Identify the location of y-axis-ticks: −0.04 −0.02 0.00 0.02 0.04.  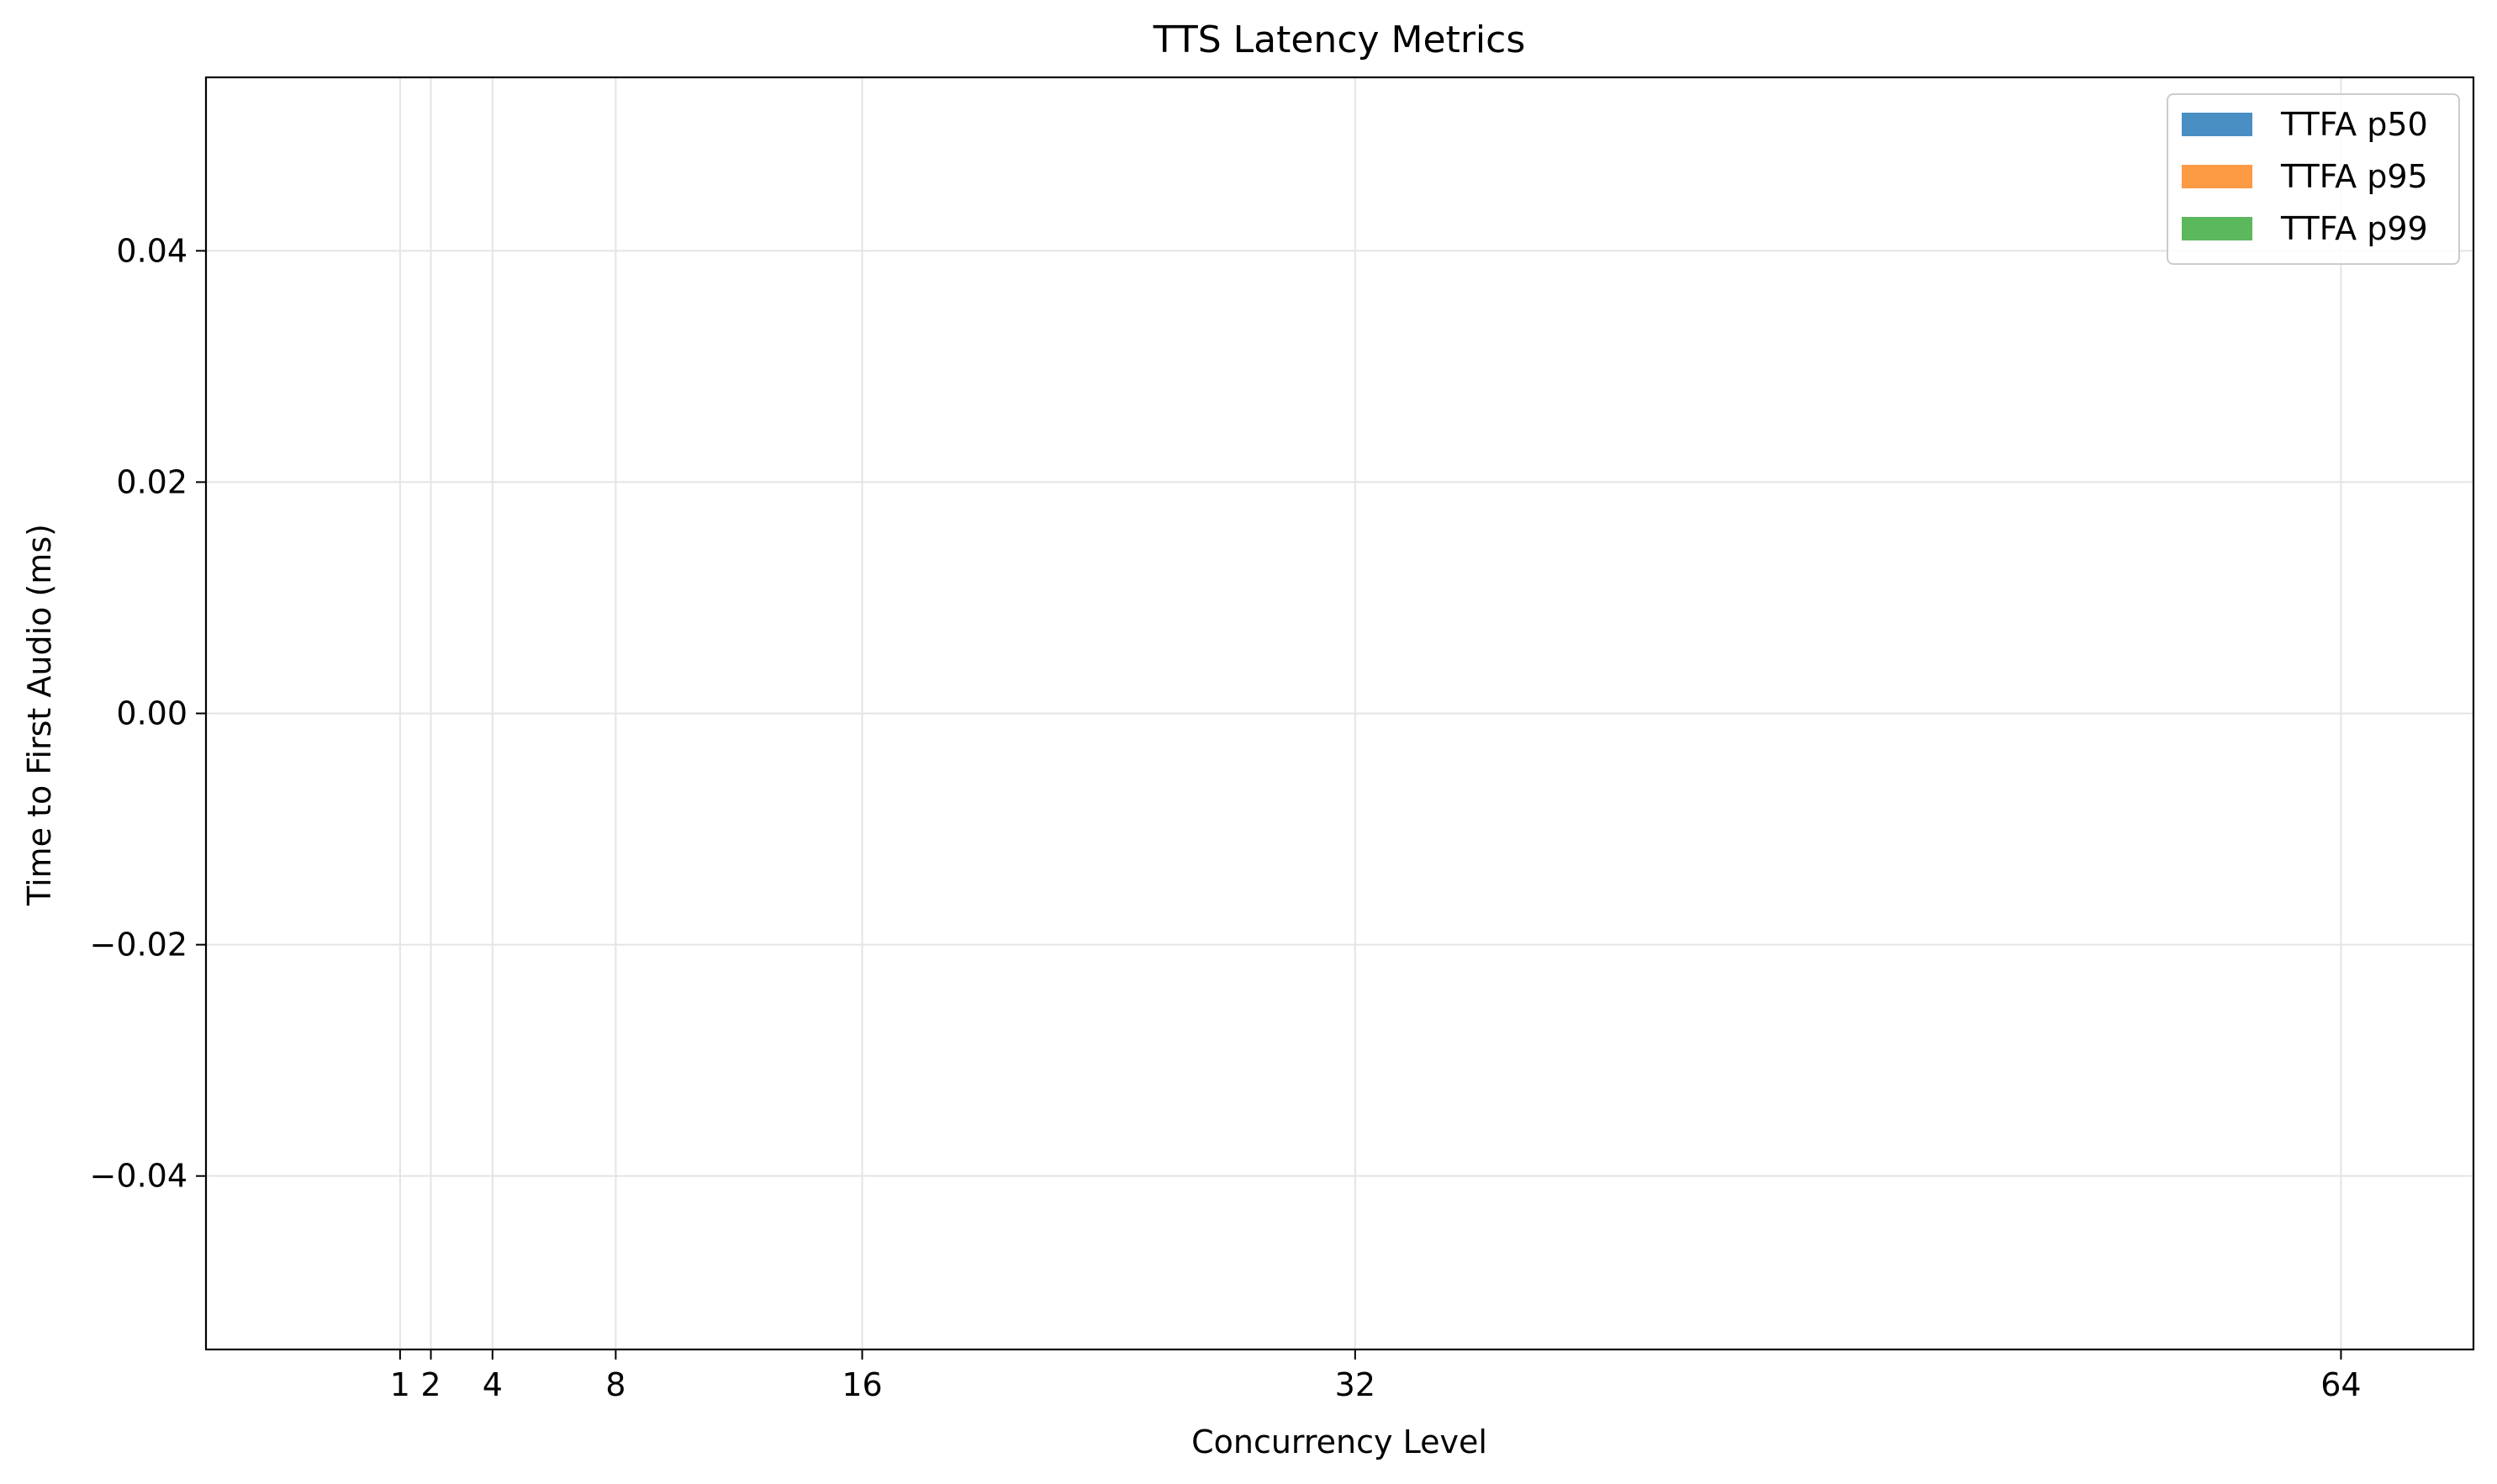
(148, 713).